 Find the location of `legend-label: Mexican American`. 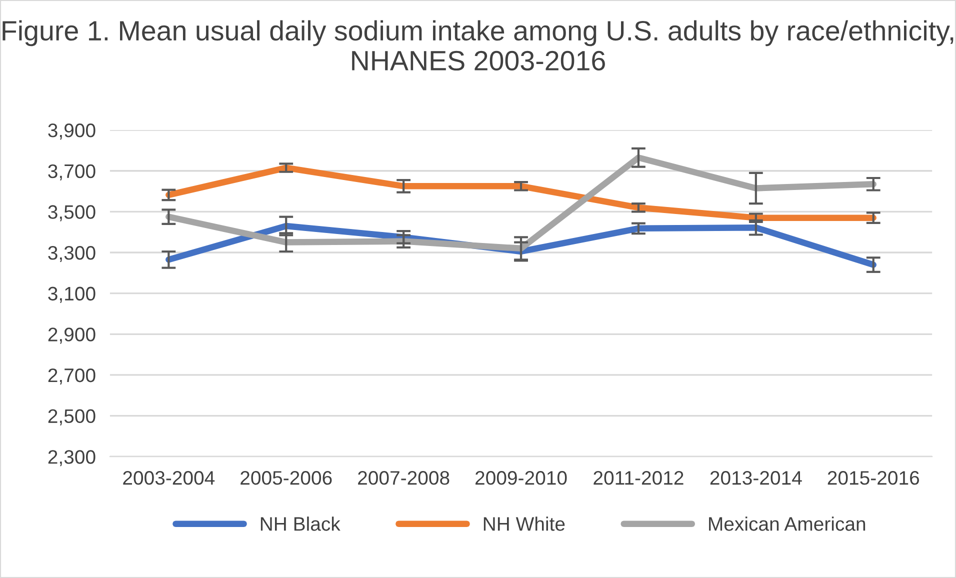

legend-label: Mexican American is located at coordinates (787, 523).